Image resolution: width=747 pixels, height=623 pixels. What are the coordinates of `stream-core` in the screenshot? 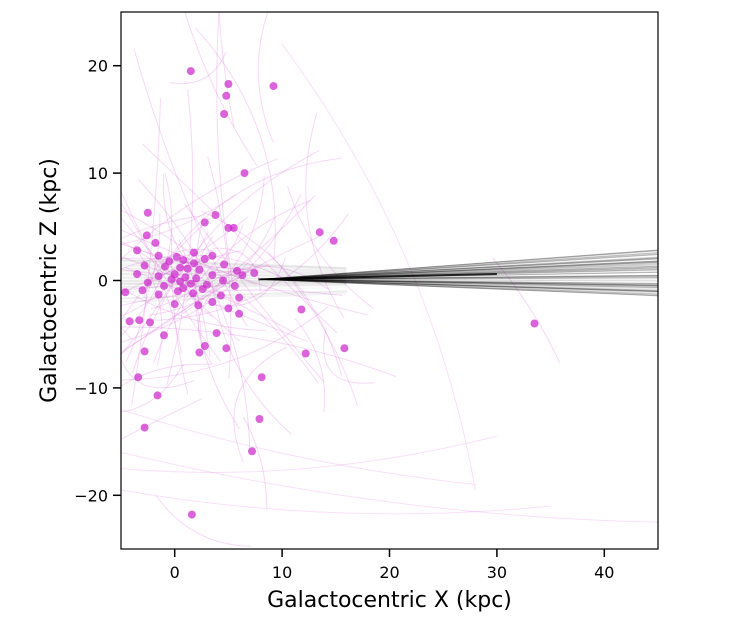 It's located at (377, 277).